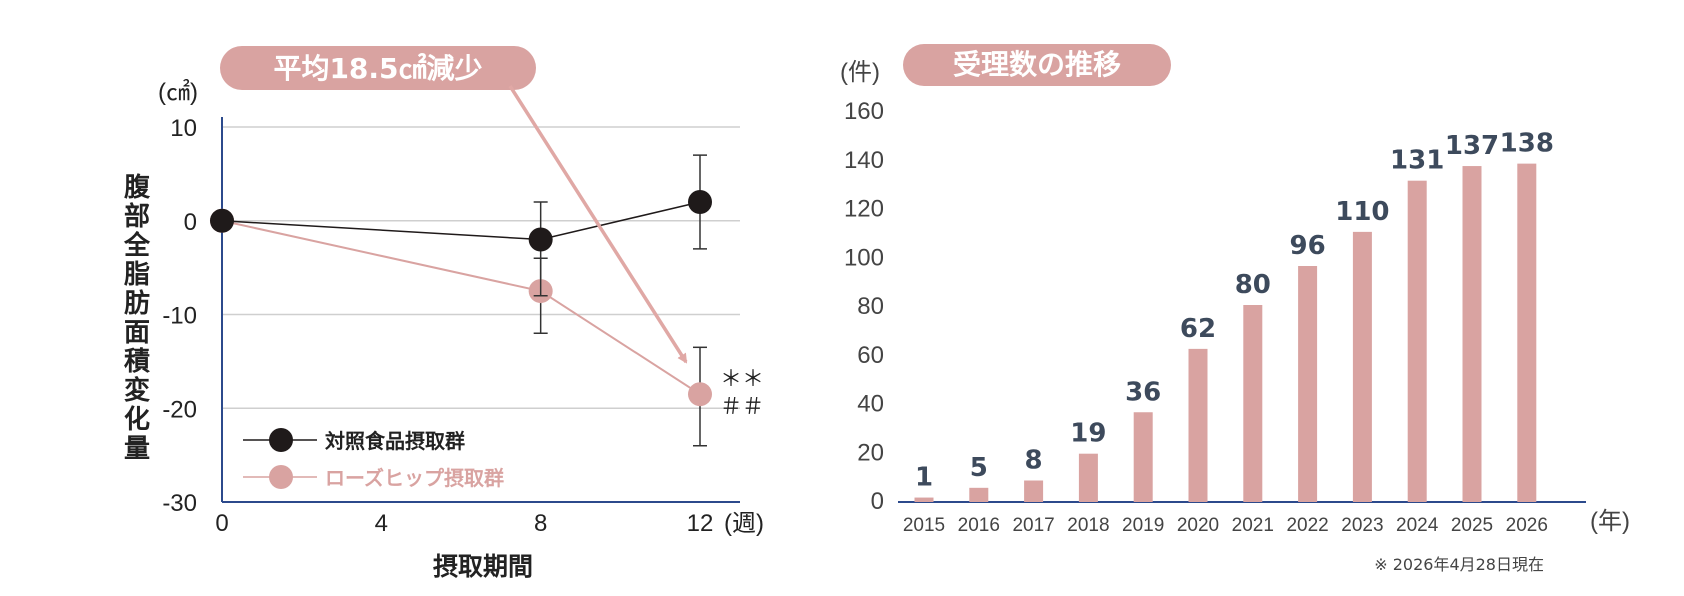  What do you see at coordinates (1417, 161) in the screenshot?
I see `bar-value-label: 131` at bounding box center [1417, 161].